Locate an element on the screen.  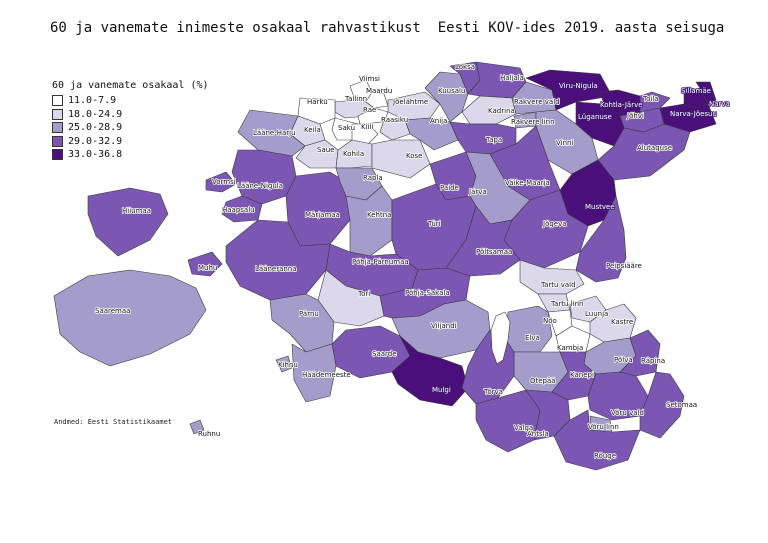
region-label: Nõo is located at coordinates (550, 321).